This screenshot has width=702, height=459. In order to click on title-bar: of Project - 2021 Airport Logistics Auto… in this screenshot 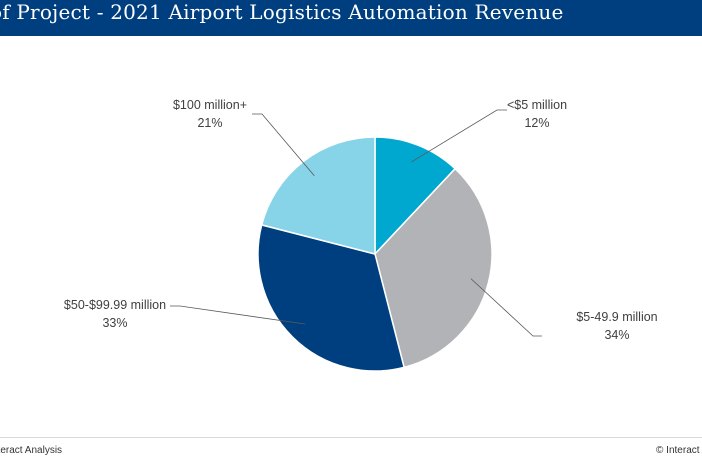, I will do `click(351, 18)`.